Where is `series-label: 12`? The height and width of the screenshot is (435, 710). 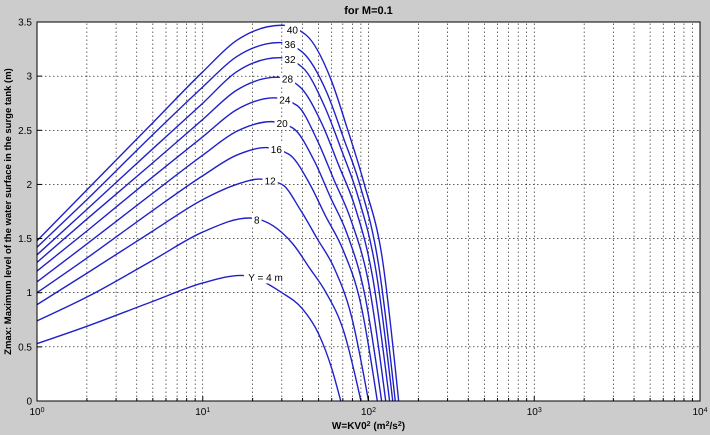
series-label: 12 is located at coordinates (270, 182).